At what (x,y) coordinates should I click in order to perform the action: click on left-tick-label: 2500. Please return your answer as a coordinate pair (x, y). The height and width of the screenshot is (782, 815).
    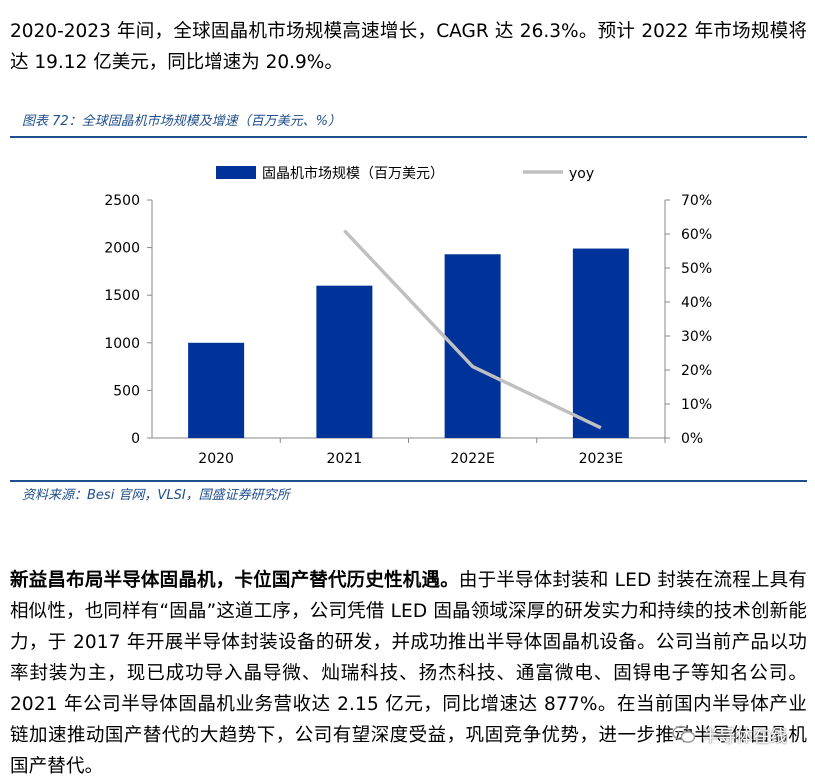
    Looking at the image, I should click on (122, 201).